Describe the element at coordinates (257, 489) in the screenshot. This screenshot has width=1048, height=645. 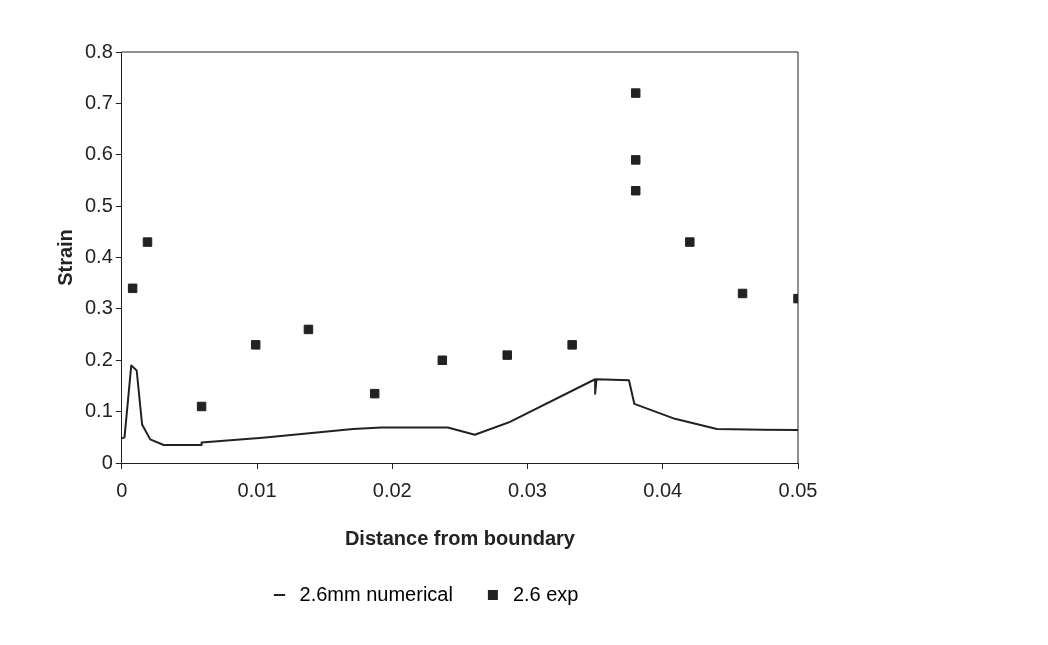
I see `x-tick-label: 0.01` at that location.